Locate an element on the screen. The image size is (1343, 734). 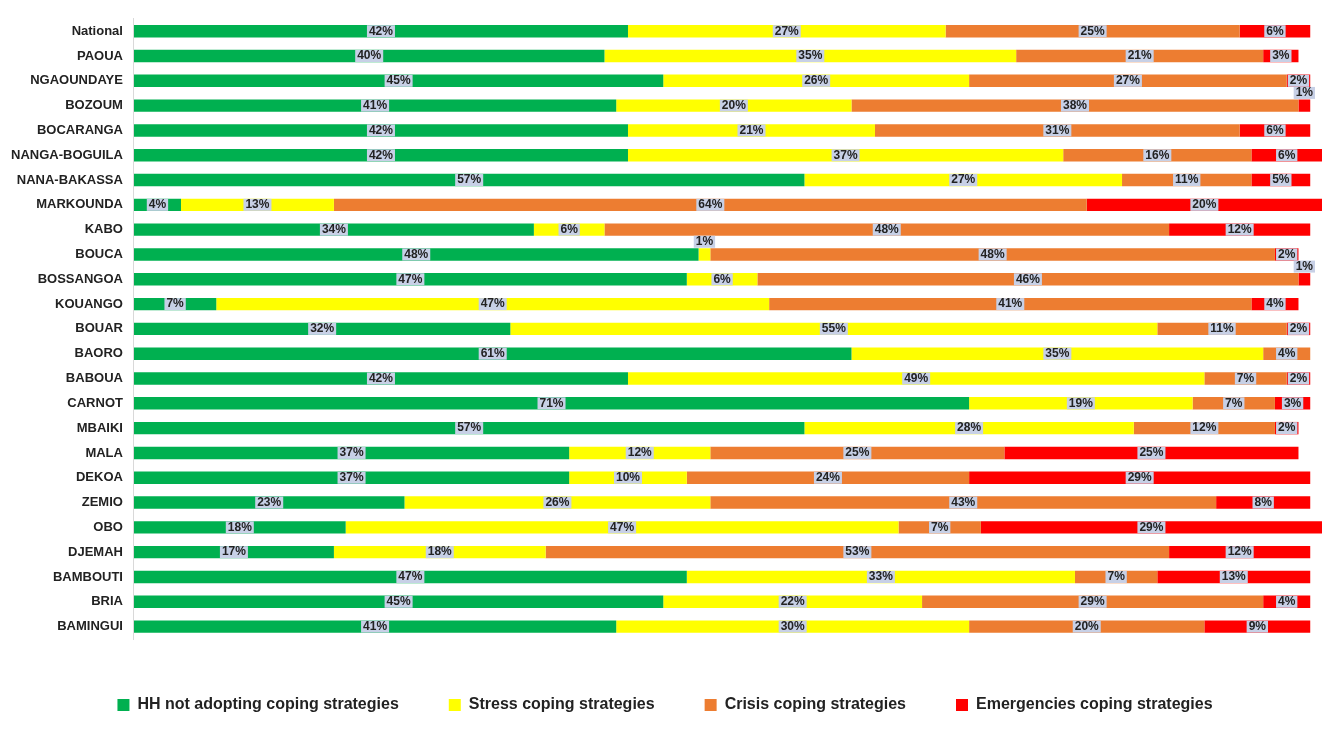
y-tick-label: MARKOUNDA is located at coordinates (80, 204).